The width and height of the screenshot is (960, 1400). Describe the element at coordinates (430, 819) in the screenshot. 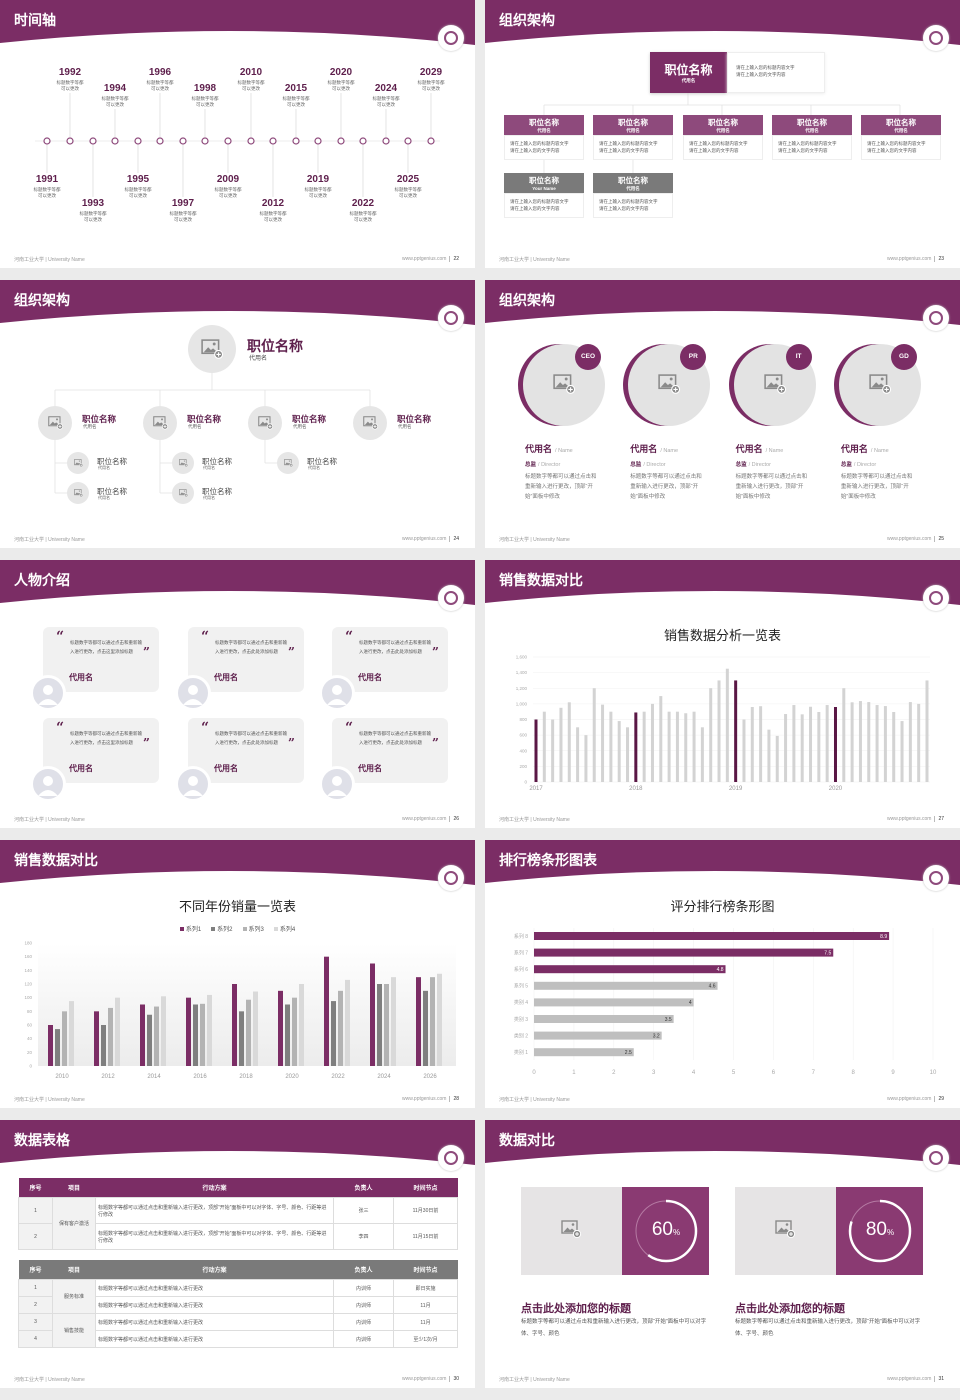

I see `footer-right: www.pptgenius.com 26` at that location.